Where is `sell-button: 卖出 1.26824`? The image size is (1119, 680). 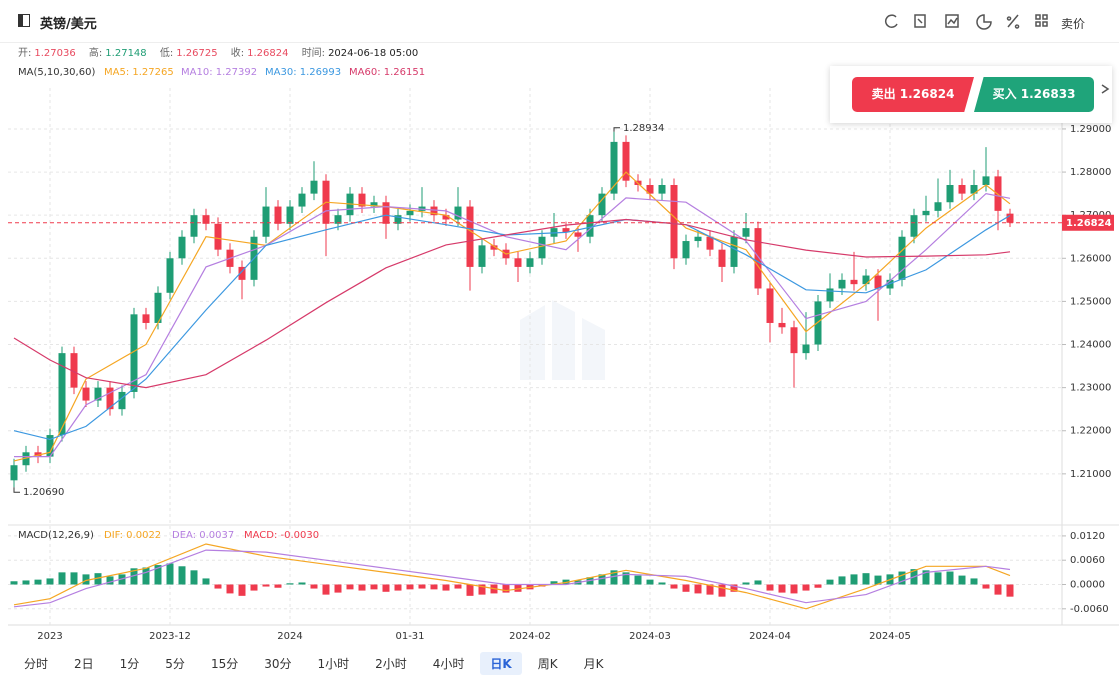
sell-button: 卖出 1.26824 is located at coordinates (913, 94).